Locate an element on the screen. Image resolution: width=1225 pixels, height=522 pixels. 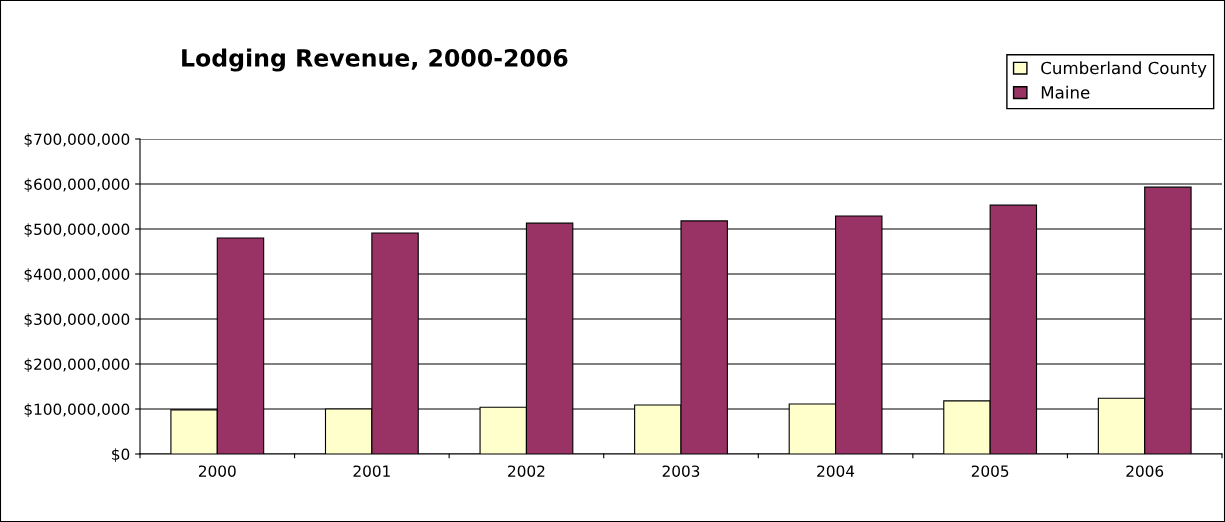
y-tick-label: $500,000,000 is located at coordinates (77, 230).